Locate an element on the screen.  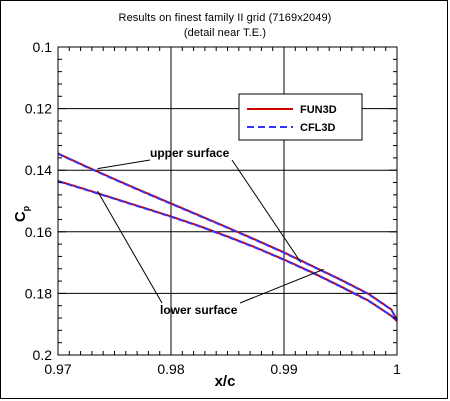
leader-upper-right is located at coordinates (266, 211).